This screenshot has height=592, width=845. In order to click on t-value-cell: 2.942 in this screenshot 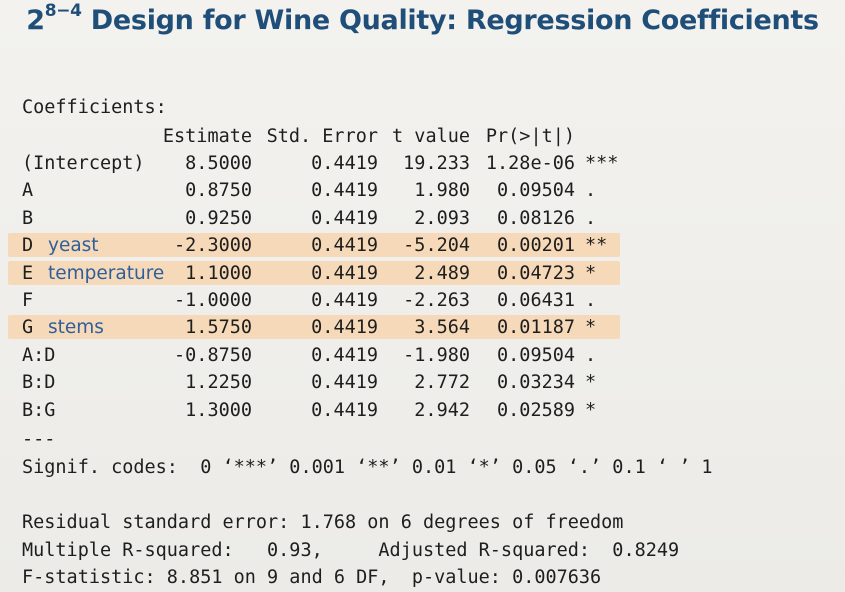, I will do `click(442, 410)`.